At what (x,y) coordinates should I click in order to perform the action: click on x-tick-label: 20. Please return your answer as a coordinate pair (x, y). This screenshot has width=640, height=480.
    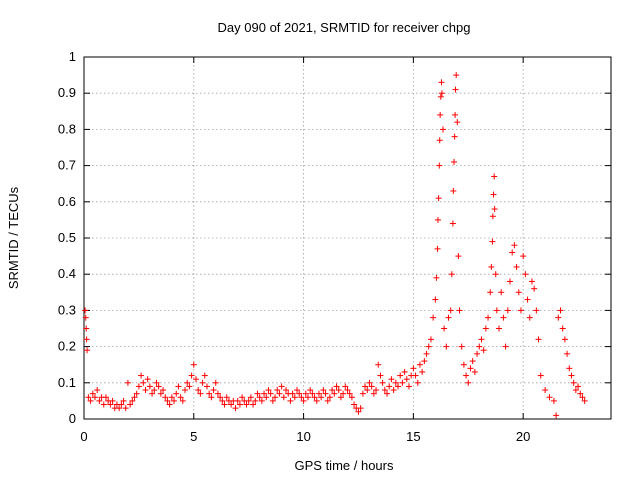
    Looking at the image, I should click on (523, 436).